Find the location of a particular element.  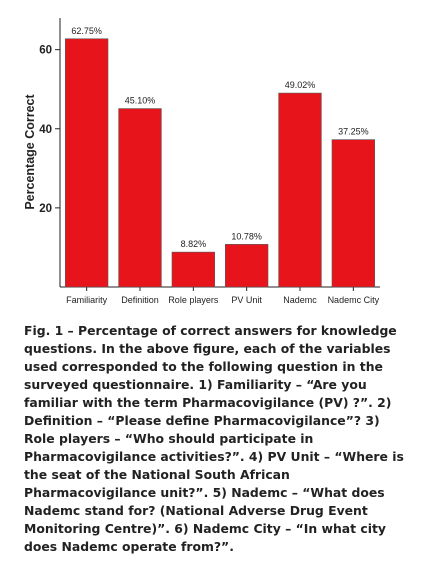

data-label: 49.02% is located at coordinates (300, 85).